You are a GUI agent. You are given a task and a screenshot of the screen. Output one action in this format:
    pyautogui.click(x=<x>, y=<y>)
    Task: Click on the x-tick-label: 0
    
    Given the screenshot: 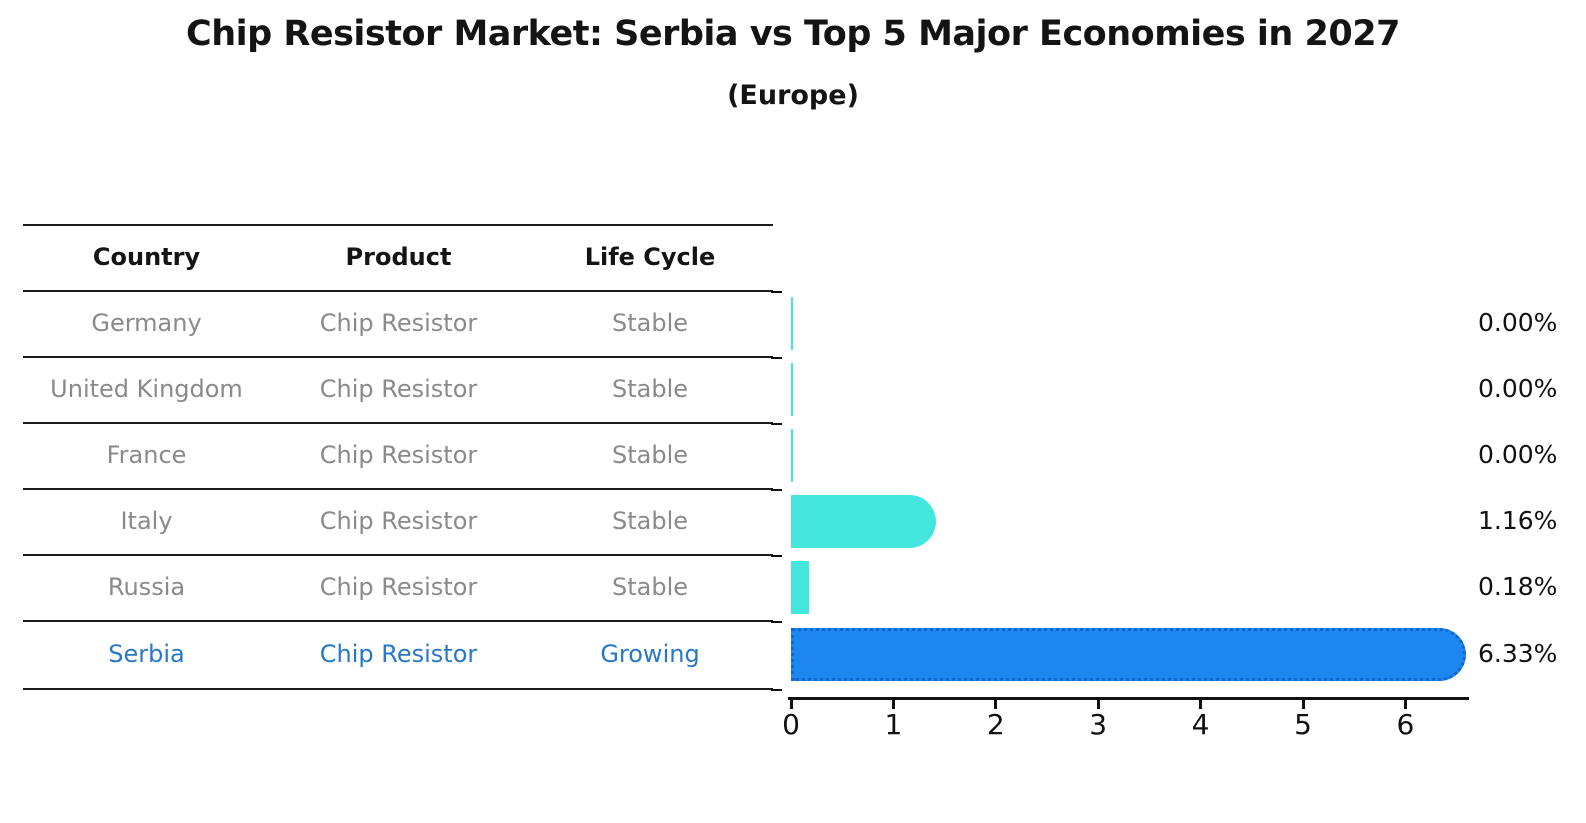 What is the action you would take?
    pyautogui.click(x=791, y=724)
    